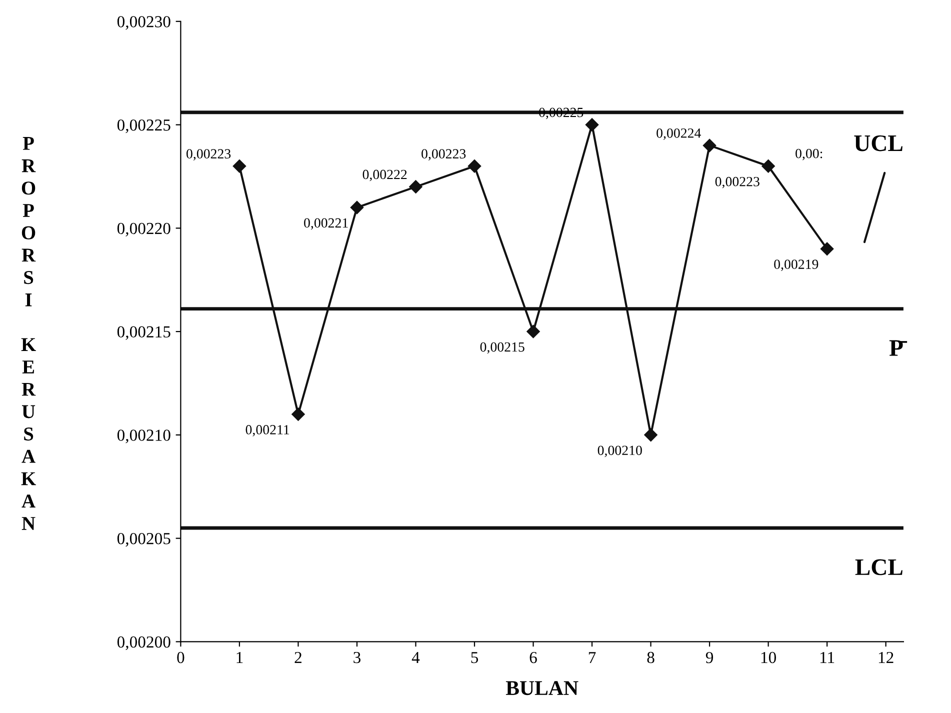  I want to click on data-label: 0,00219, so click(796, 265).